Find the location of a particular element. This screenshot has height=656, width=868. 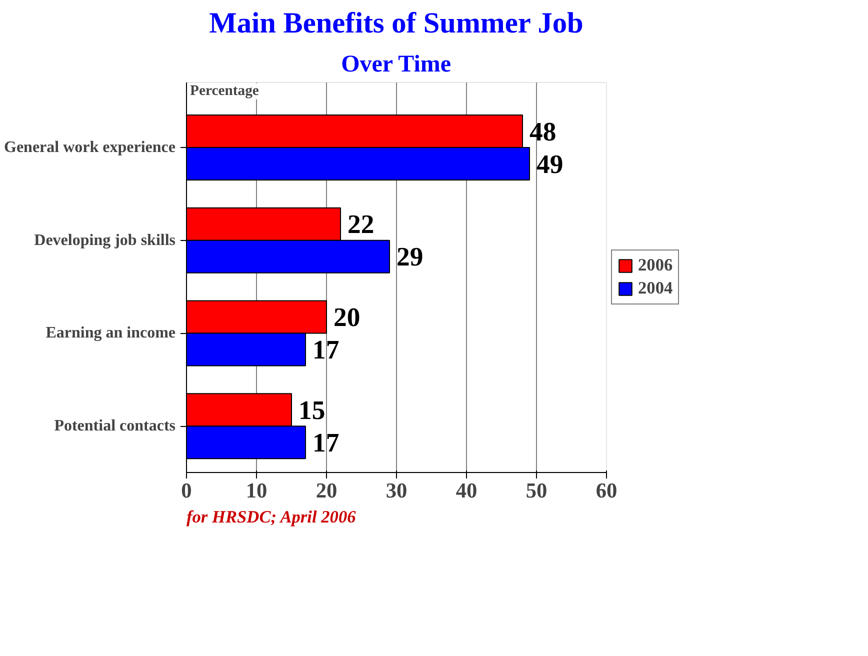

y-tick-label: Developing job skills is located at coordinates (105, 240).